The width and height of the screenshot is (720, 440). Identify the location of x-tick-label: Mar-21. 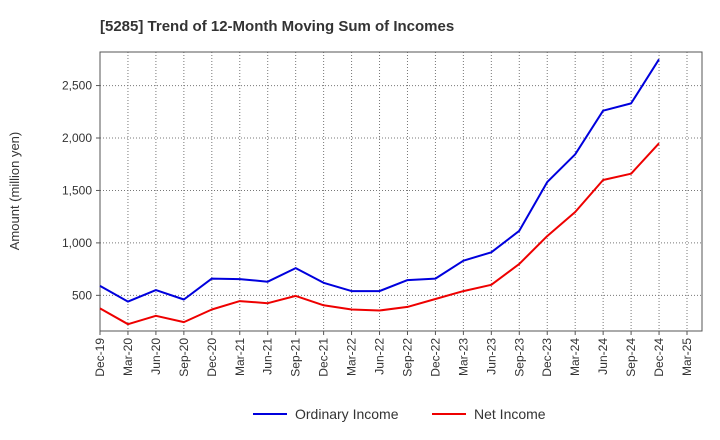
(240, 357).